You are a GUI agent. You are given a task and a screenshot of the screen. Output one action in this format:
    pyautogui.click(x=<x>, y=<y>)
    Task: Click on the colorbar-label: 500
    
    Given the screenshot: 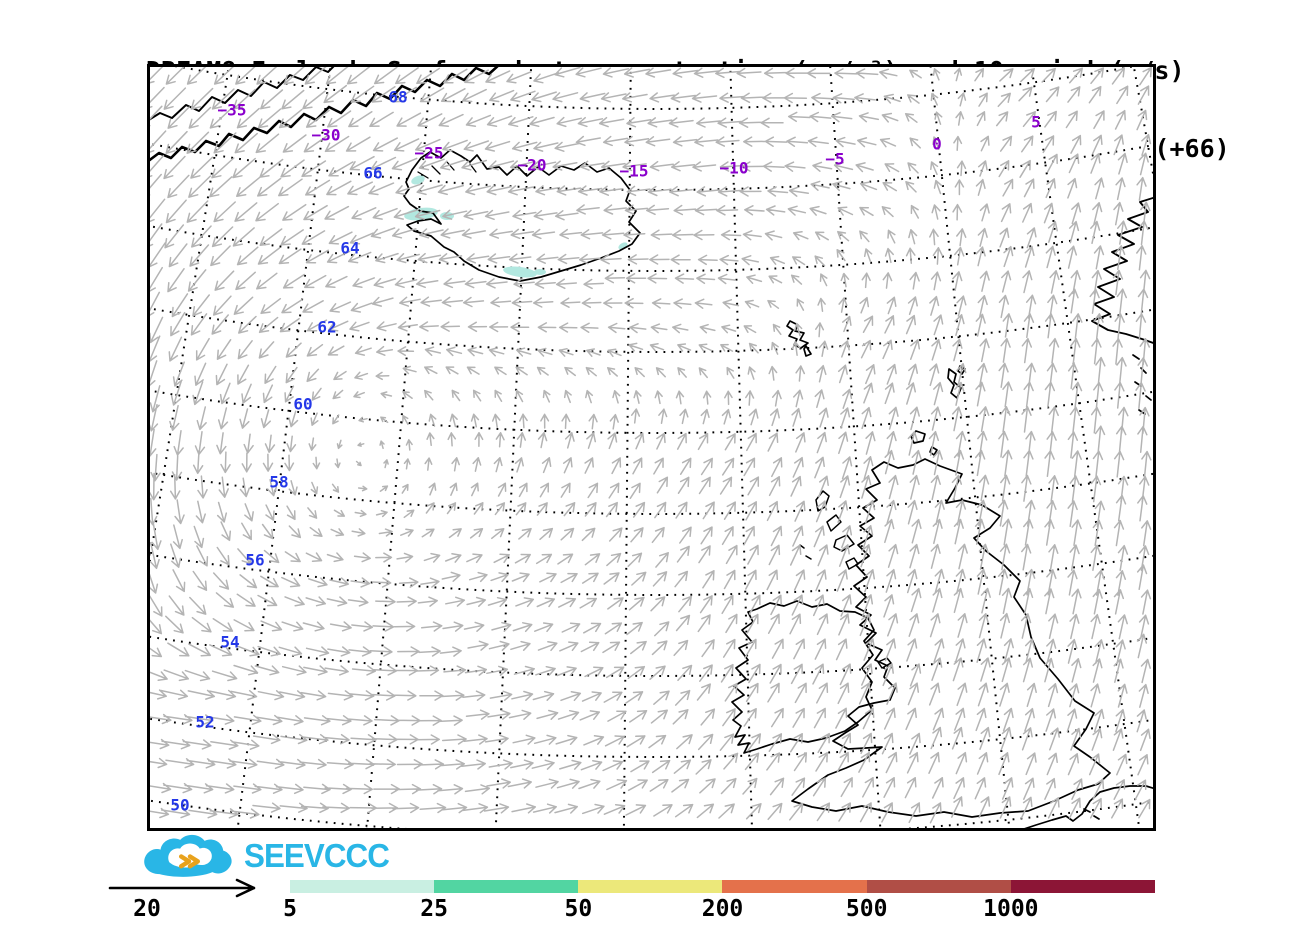 What is the action you would take?
    pyautogui.click(x=866, y=909)
    